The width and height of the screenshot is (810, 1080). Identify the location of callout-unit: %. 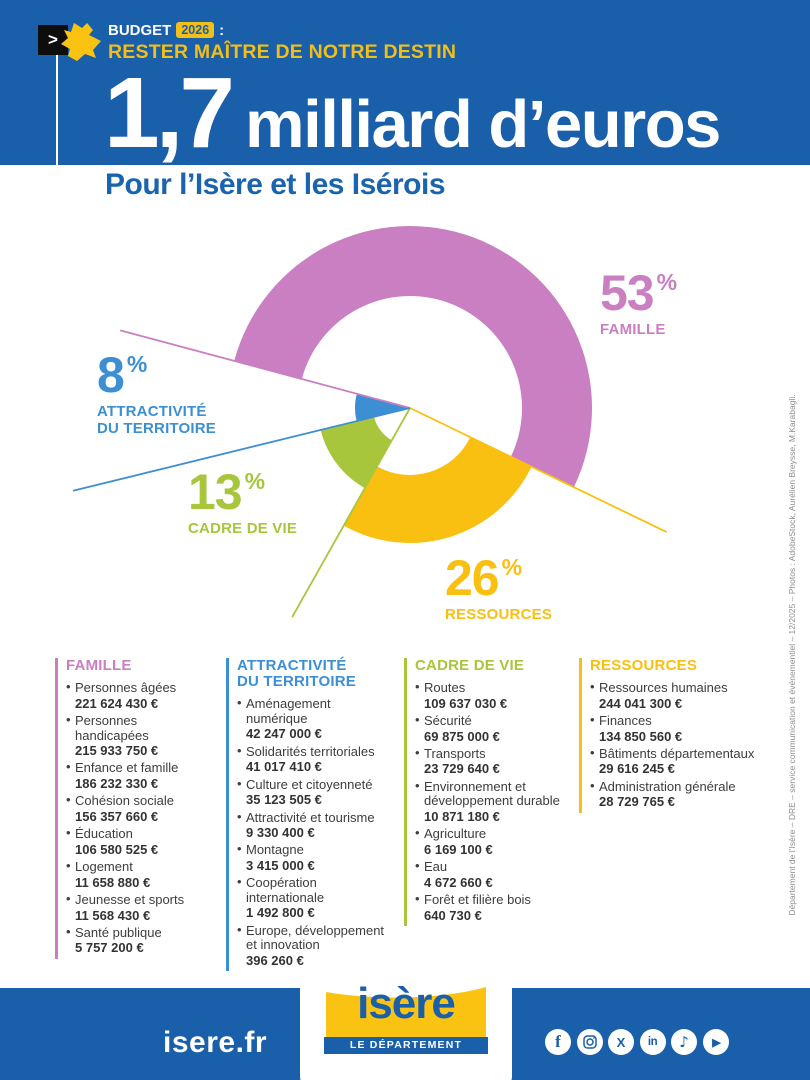
(255, 481).